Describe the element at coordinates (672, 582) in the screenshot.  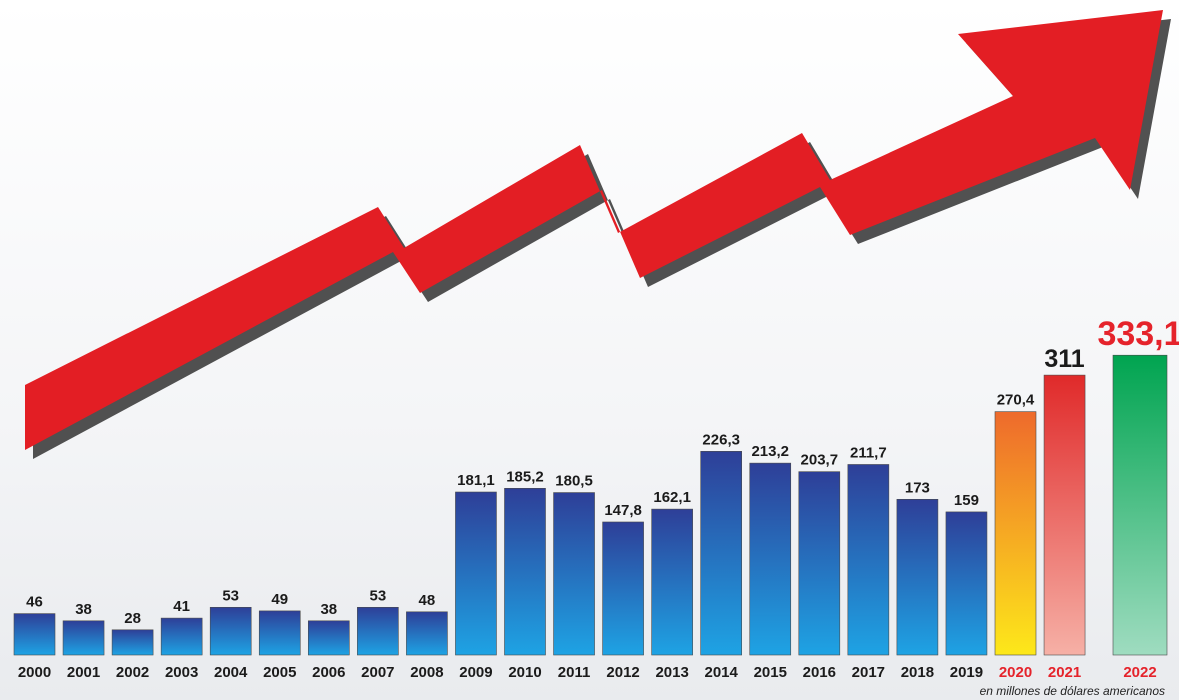
I see `bar-2013` at that location.